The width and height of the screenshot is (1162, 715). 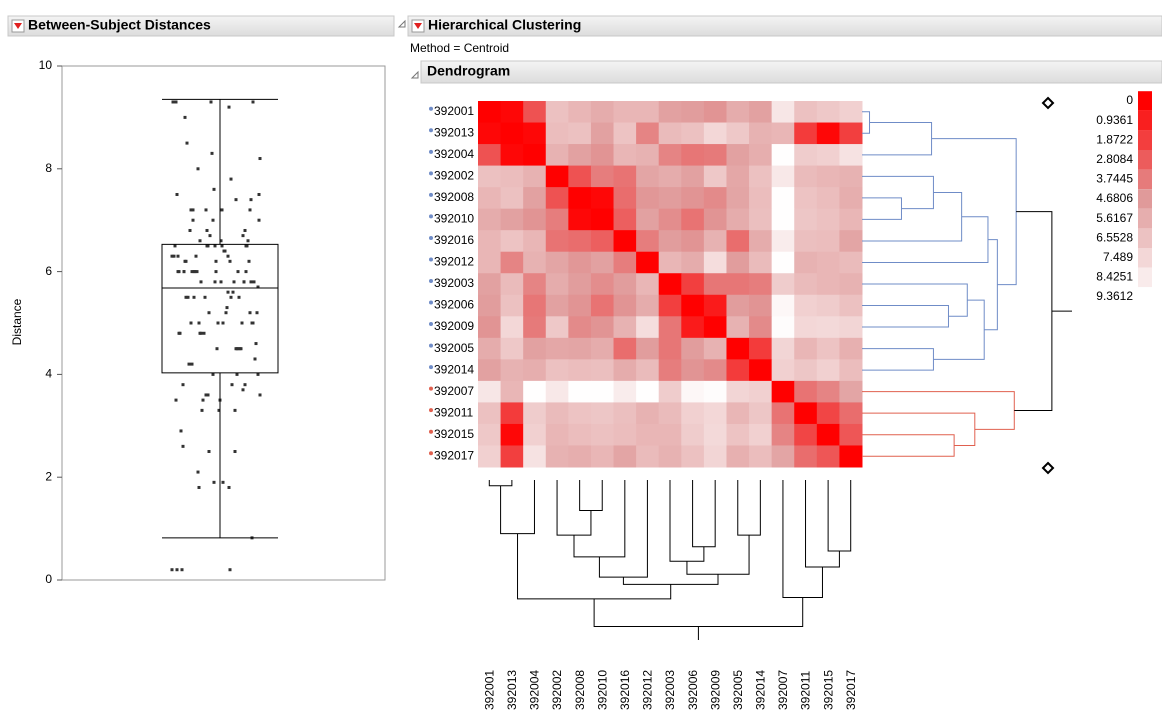 What do you see at coordinates (535, 690) in the screenshot?
I see `column-label: 392004` at bounding box center [535, 690].